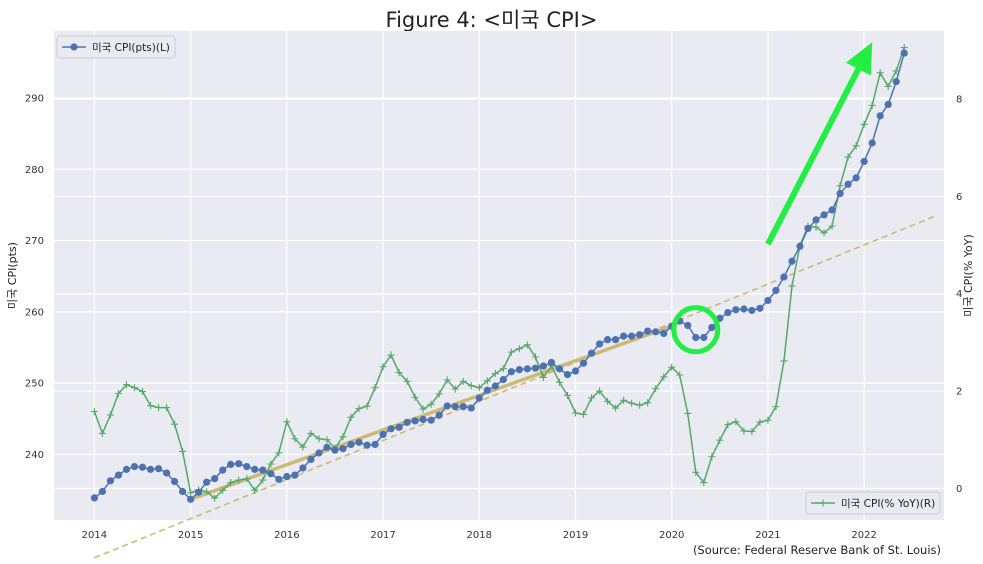  I want to click on left-y-tick-label: 250, so click(34, 384).